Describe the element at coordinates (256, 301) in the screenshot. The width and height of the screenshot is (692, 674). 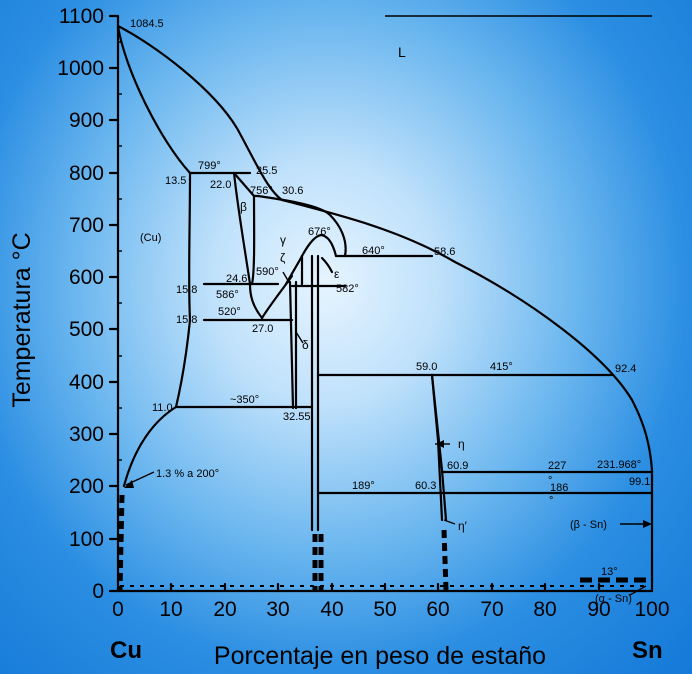
I see `eutectoid-left` at that location.